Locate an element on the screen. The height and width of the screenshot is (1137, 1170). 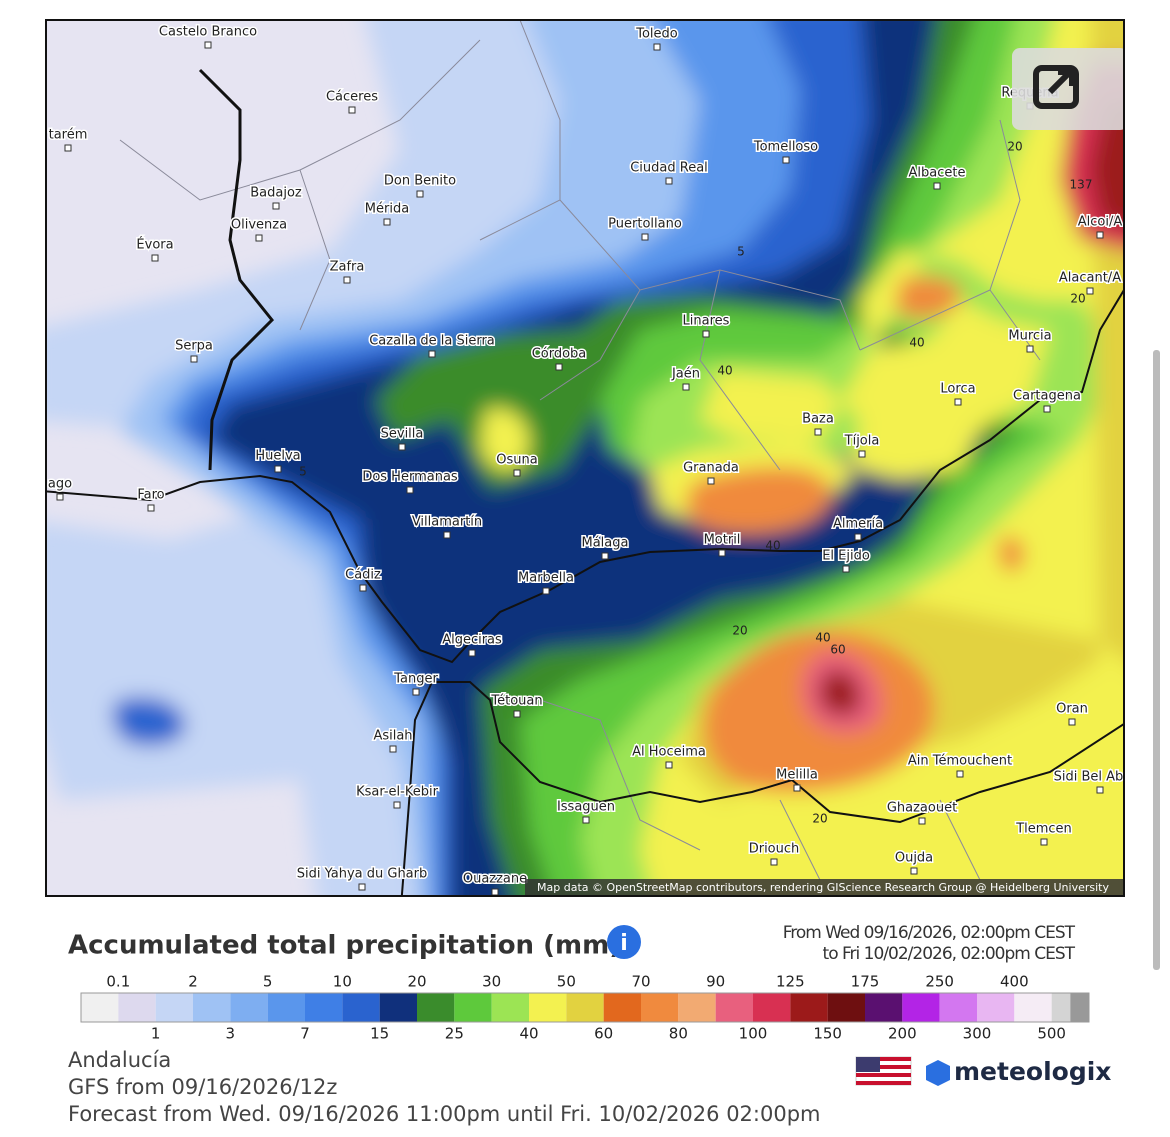
city-label: Almería is located at coordinates (858, 524).